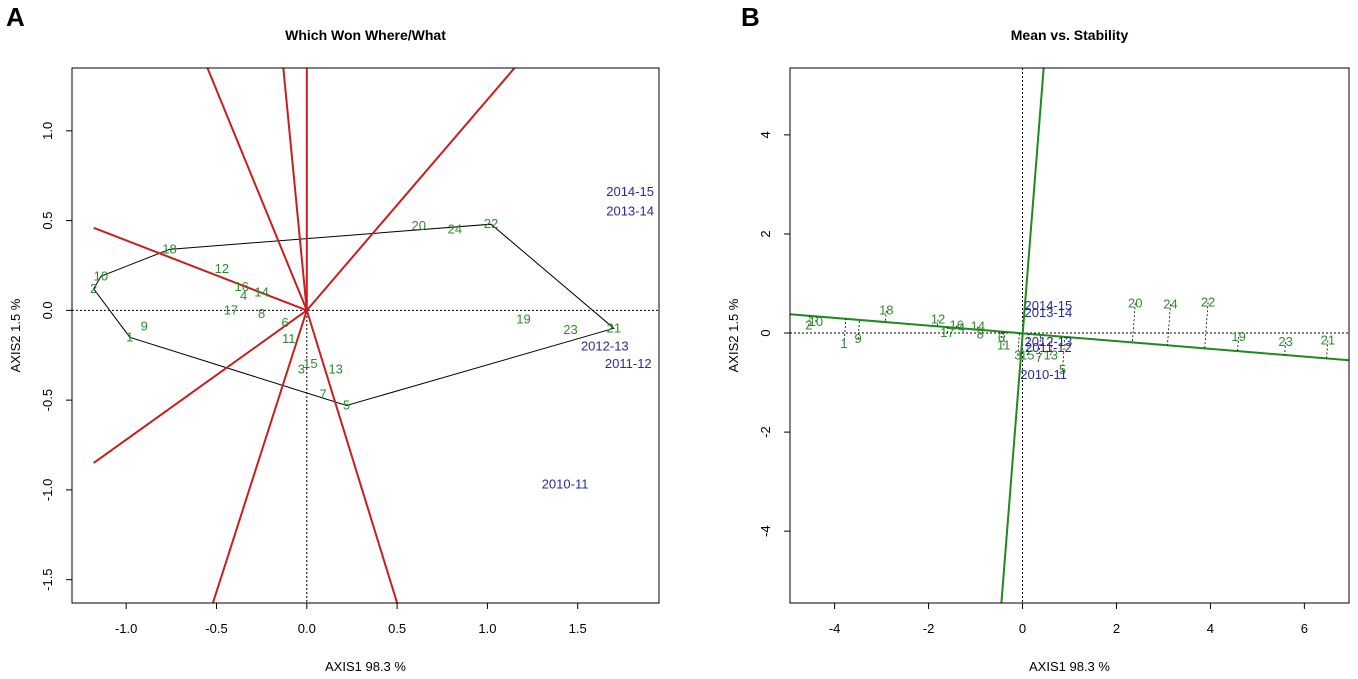 This screenshot has height=679, width=1358. What do you see at coordinates (929, 628) in the screenshot?
I see `x-tick-label-b-1: -2` at bounding box center [929, 628].